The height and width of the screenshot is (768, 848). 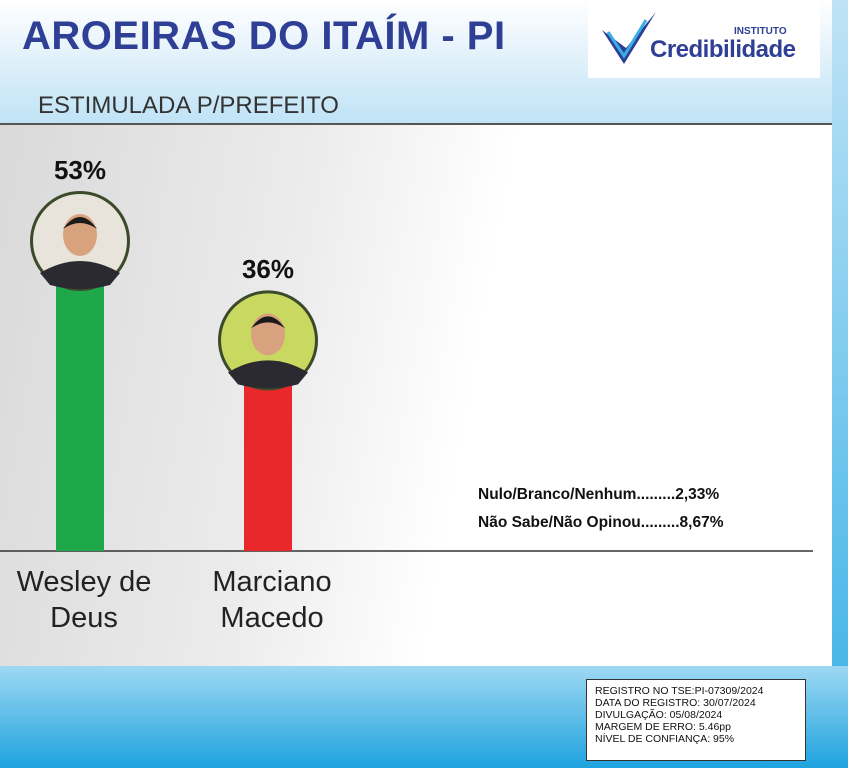 I want to click on header-rule, so click(x=416, y=124).